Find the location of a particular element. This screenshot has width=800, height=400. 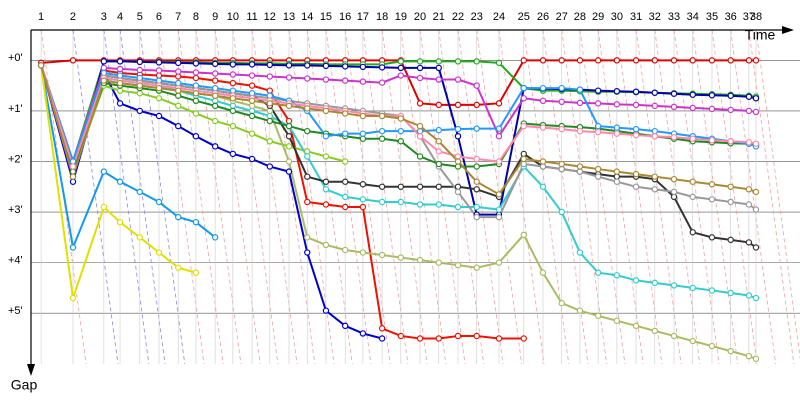

y-tick-label: +3' is located at coordinates (15, 210).